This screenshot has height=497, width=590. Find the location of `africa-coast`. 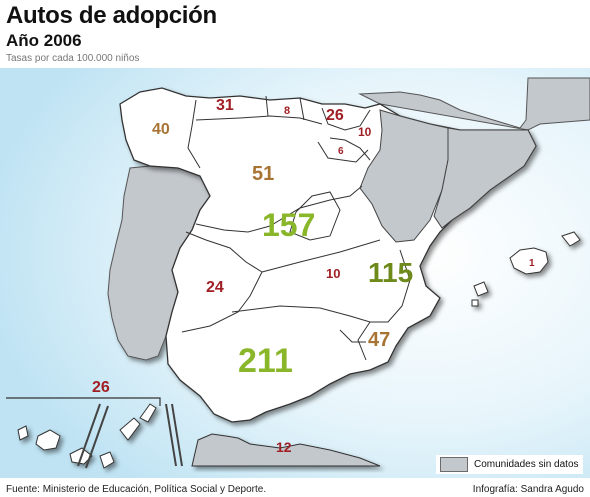

africa-coast is located at coordinates (286, 450).